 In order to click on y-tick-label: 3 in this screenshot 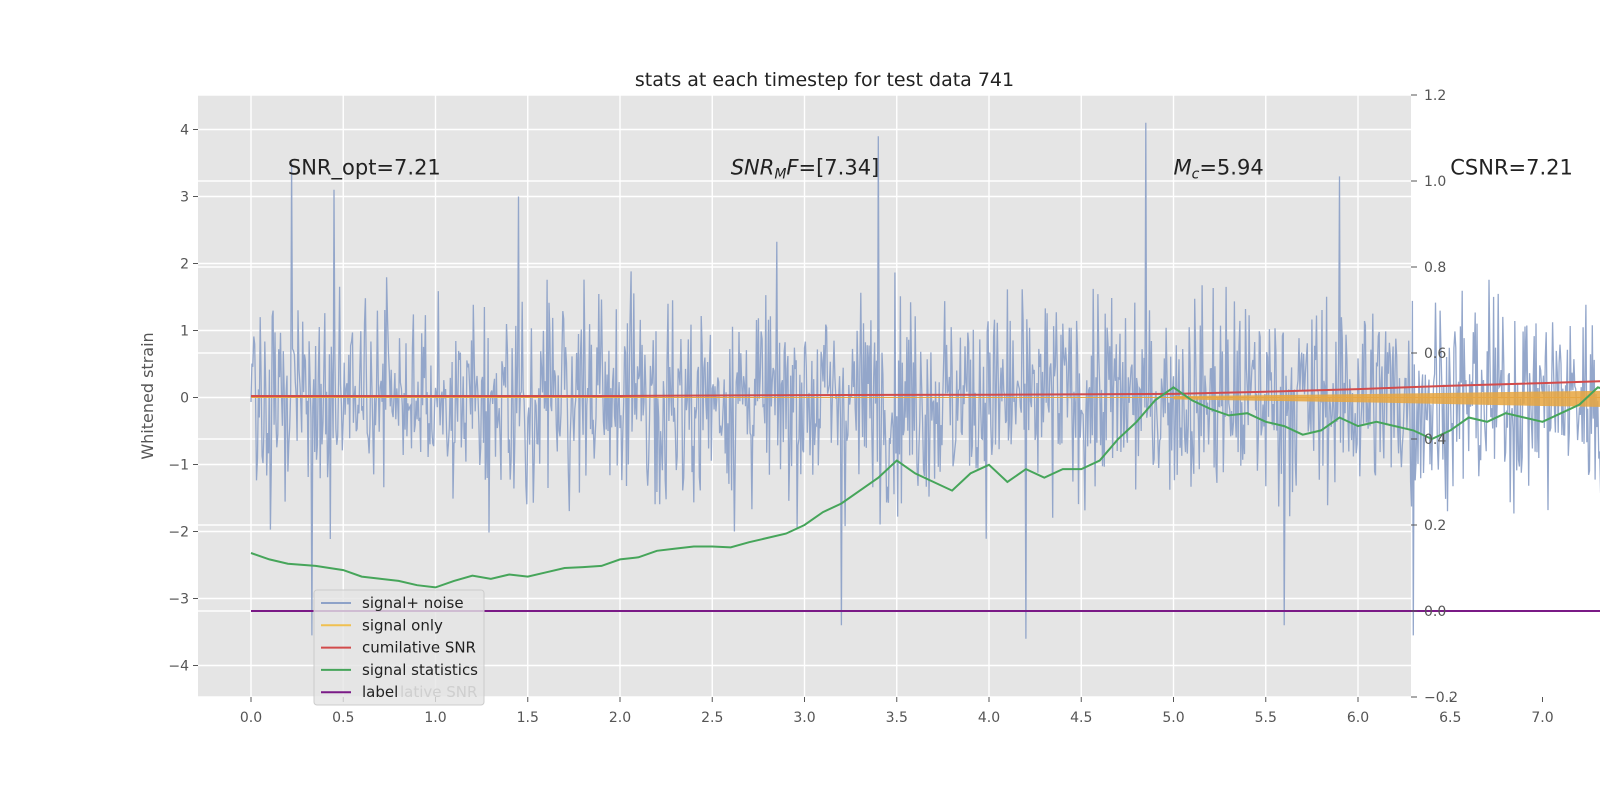, I will do `click(184, 198)`.